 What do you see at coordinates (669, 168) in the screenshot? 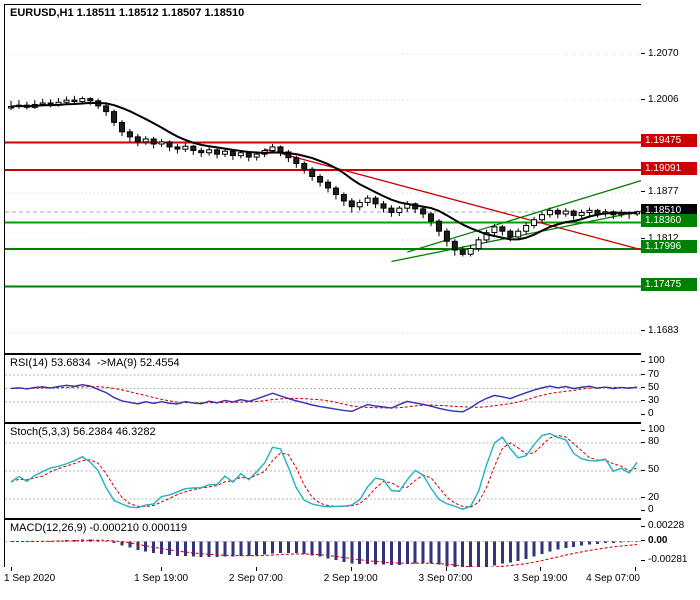
I see `price-level-flag: 1.19091` at bounding box center [669, 168].